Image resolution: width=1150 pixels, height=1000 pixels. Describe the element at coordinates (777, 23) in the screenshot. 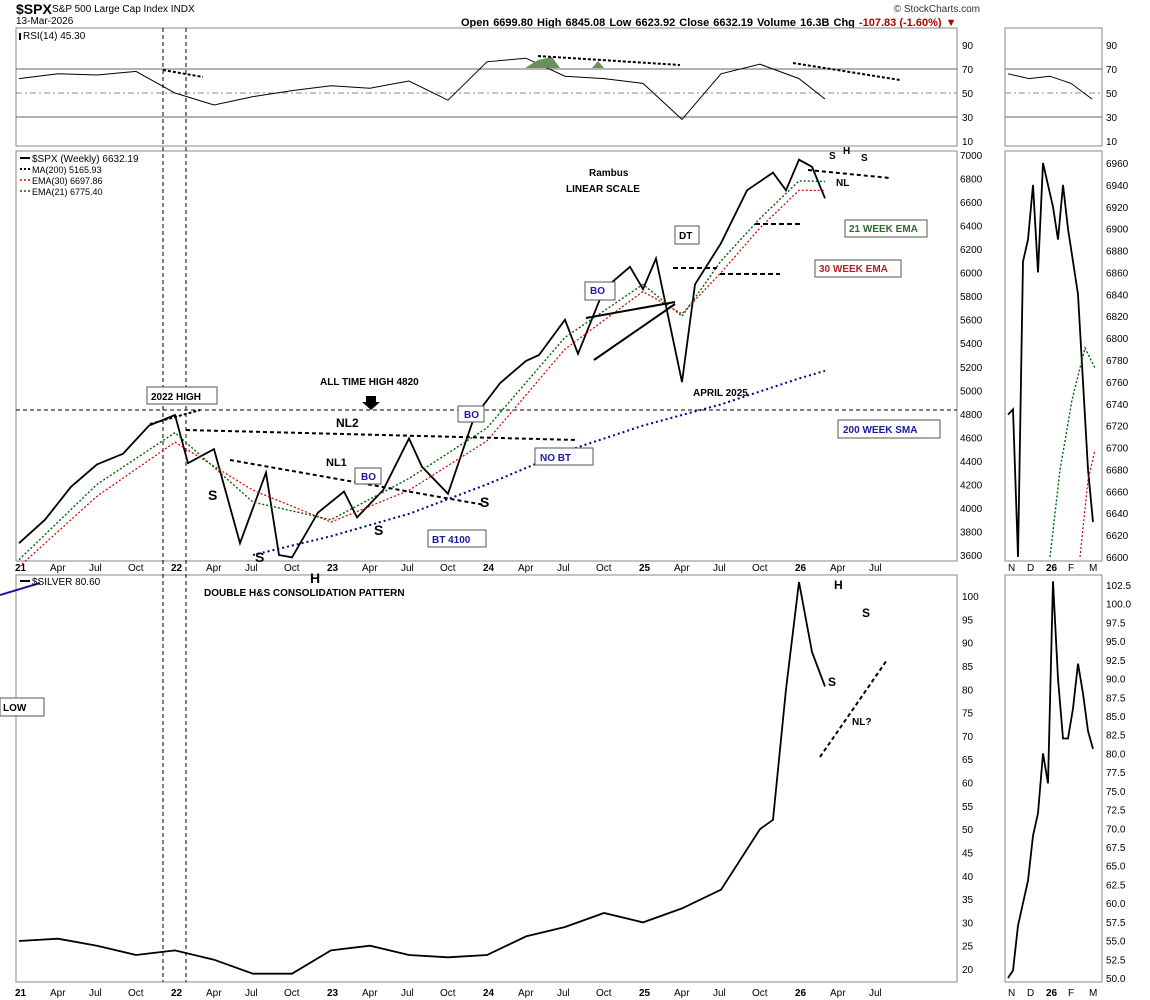

I see `volume-label: Volume` at that location.